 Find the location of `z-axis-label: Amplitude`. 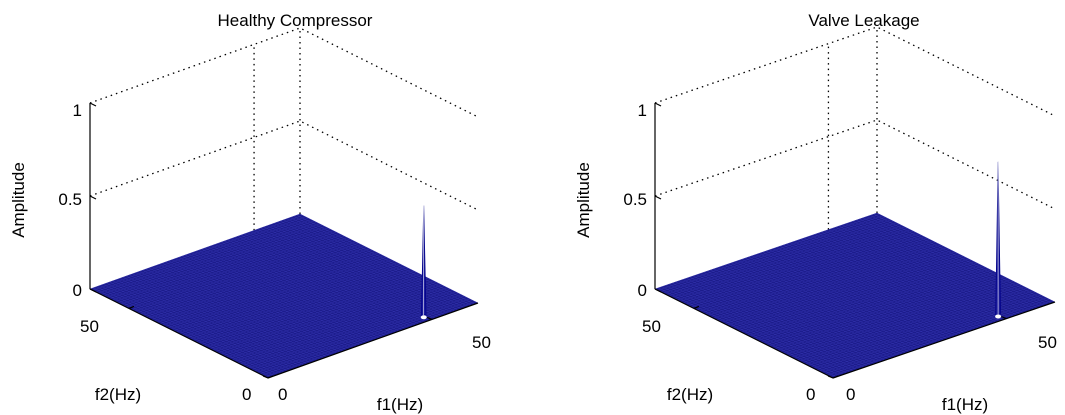

z-axis-label: Amplitude is located at coordinates (583, 200).